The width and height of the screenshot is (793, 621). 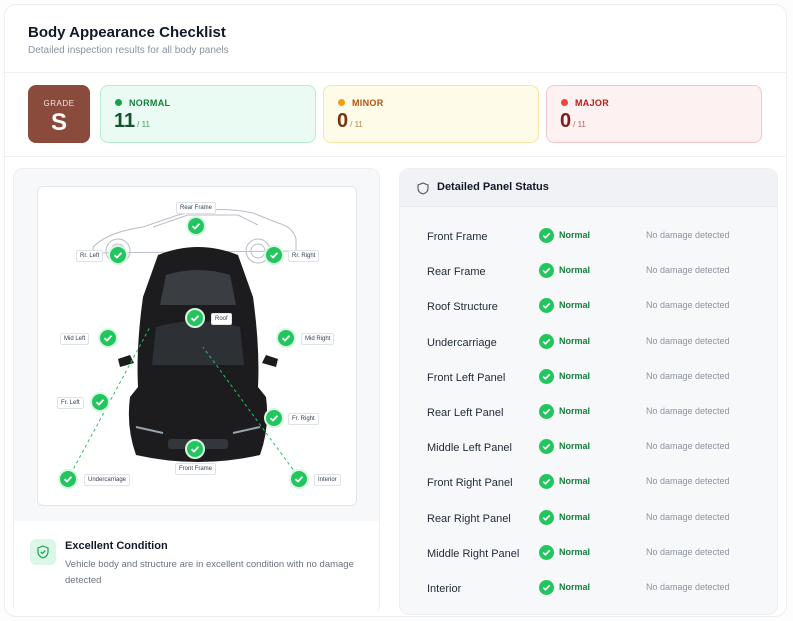 I want to click on panel-status-row: Interior Normal No damage detected, so click(x=588, y=586).